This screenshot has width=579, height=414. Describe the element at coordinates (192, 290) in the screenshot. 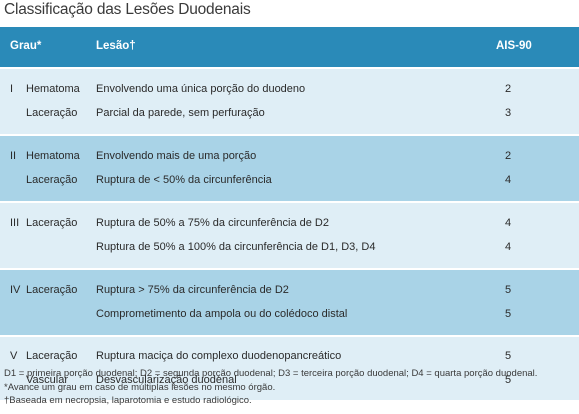

I see `injury-description: Ruptura > 75% da circunferência de D2` at that location.